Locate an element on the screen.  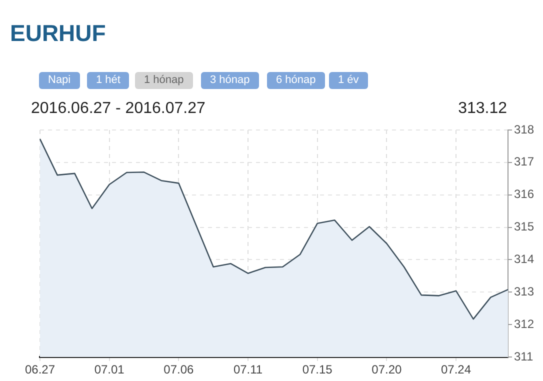
text: 1 év is located at coordinates (348, 80).